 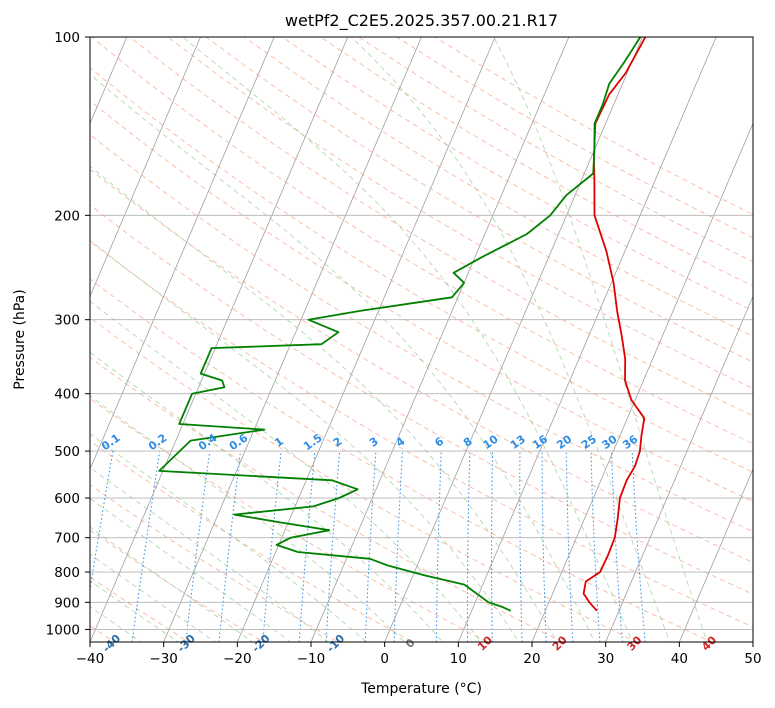 What do you see at coordinates (67, 603) in the screenshot?
I see `y-tick-label: 900` at bounding box center [67, 603].